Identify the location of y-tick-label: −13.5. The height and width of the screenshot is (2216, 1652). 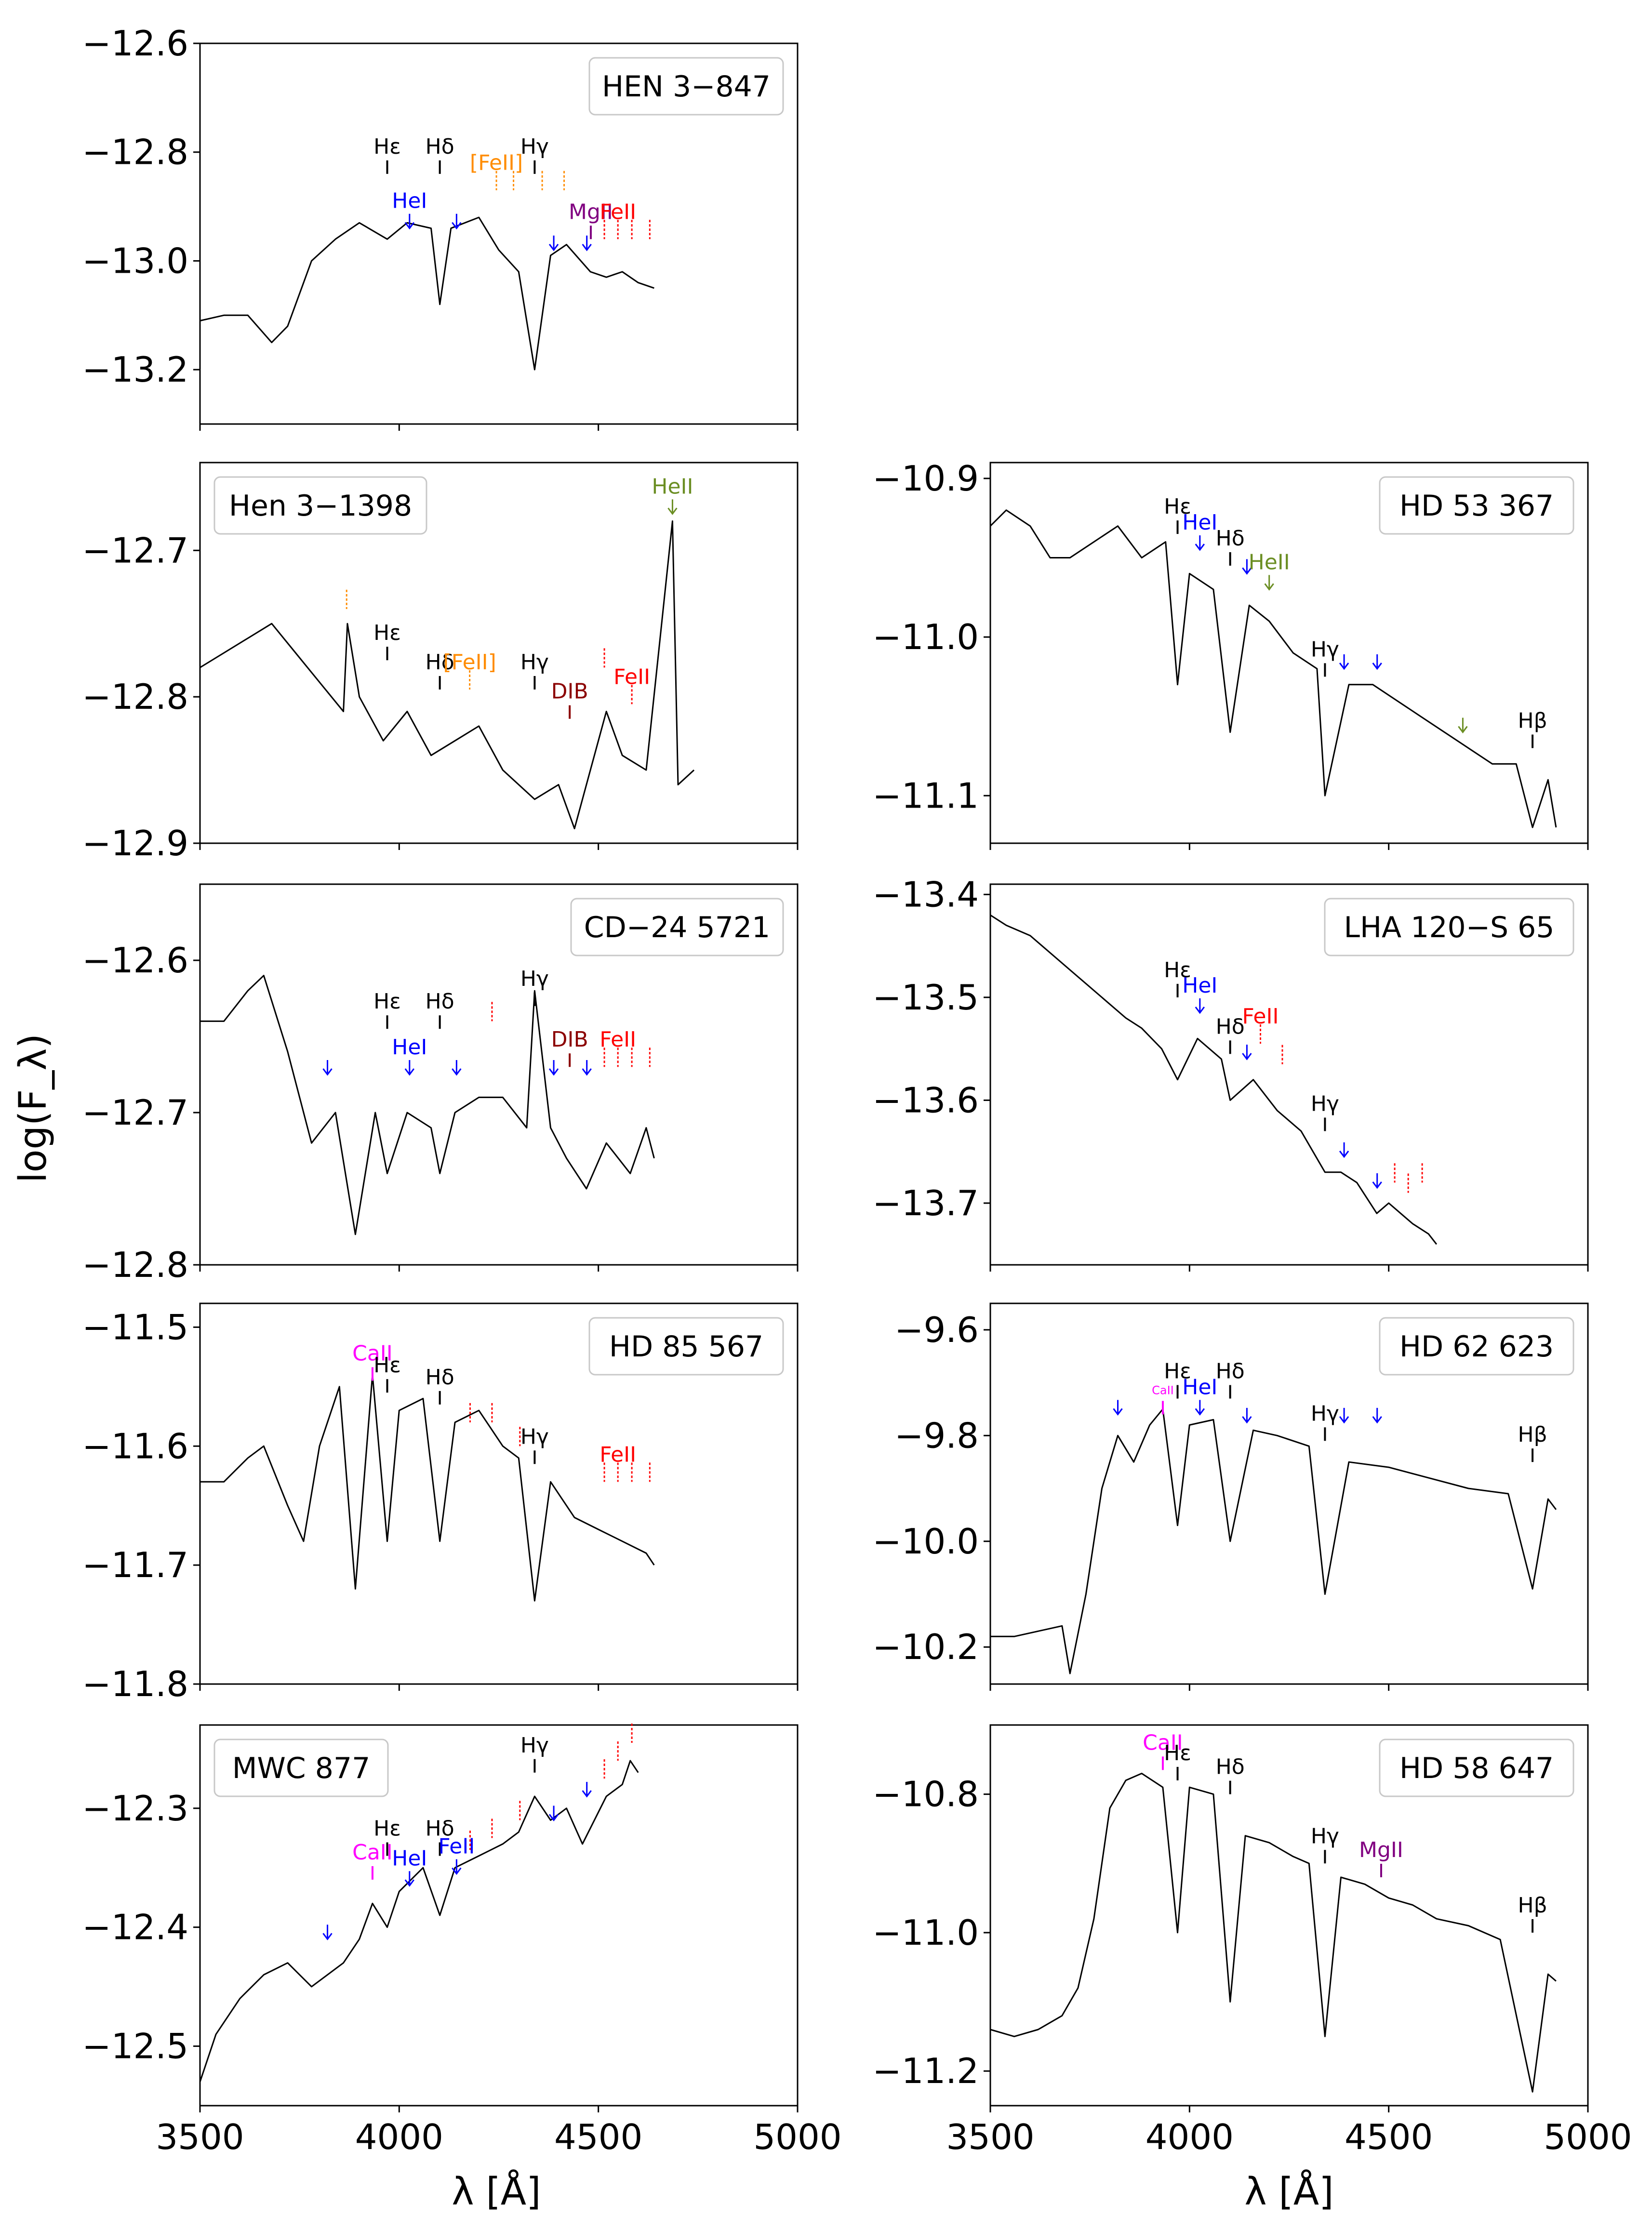
(925, 998).